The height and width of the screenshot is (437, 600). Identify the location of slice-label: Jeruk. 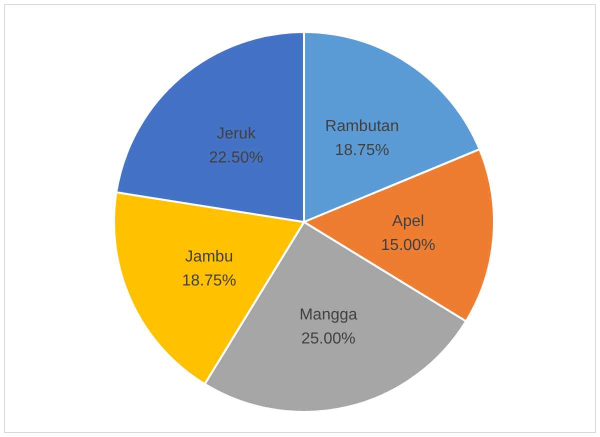
(236, 134).